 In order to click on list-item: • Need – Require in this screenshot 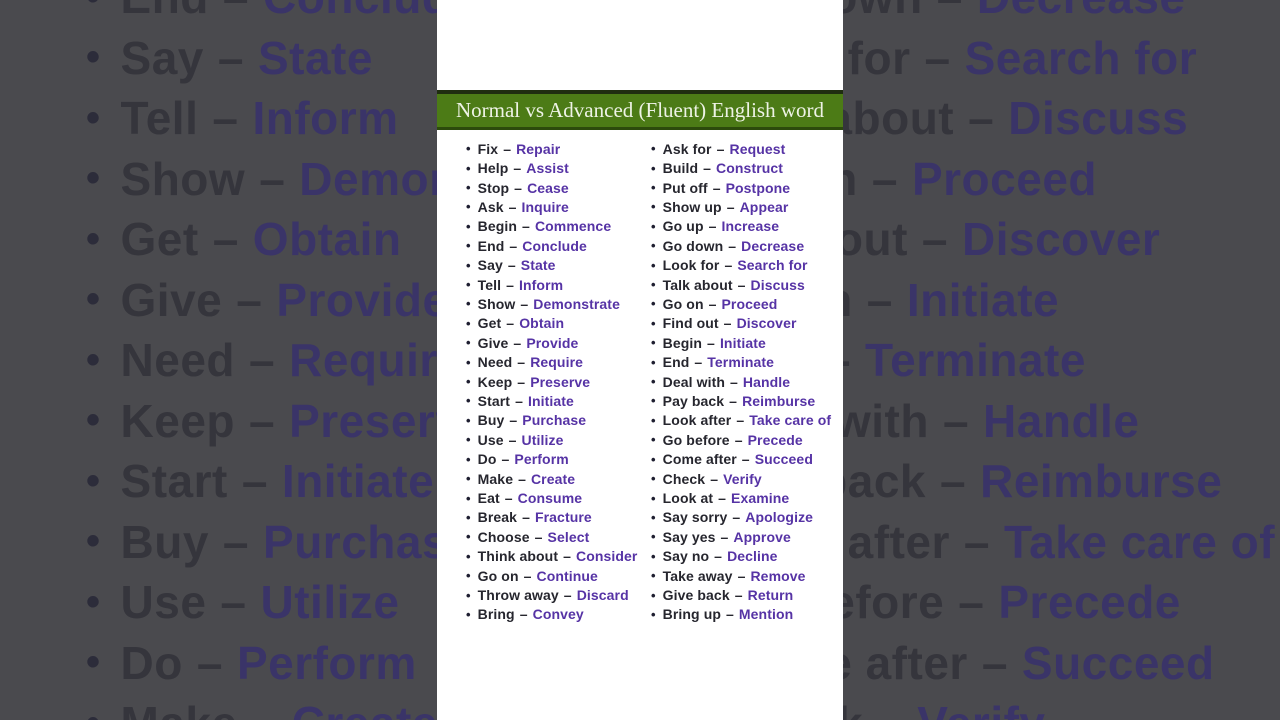, I will do `click(336, 360)`.